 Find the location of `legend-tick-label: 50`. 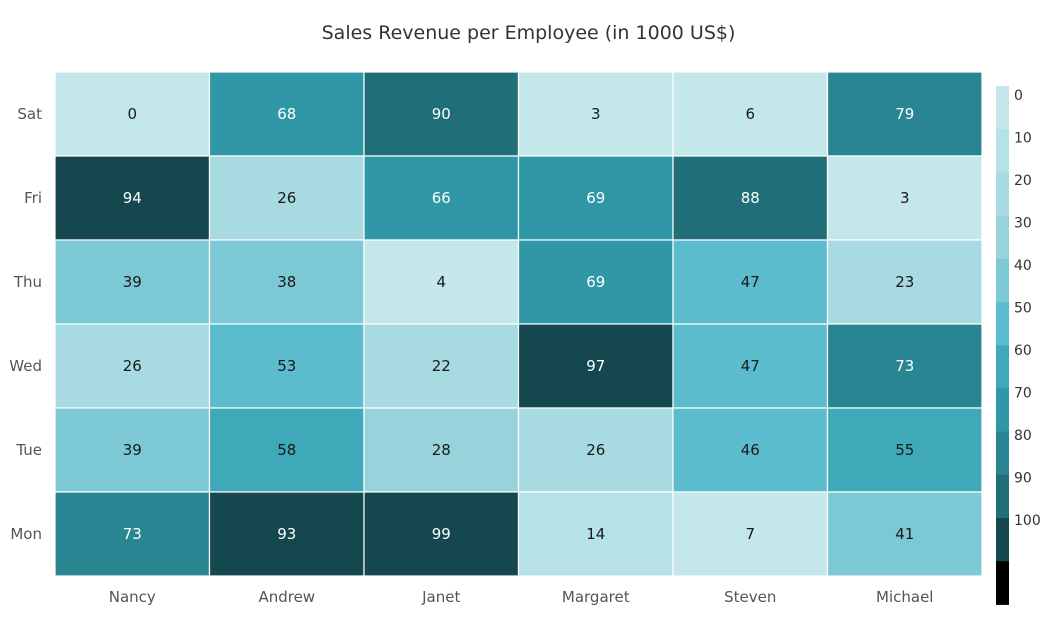

legend-tick-label: 50 is located at coordinates (1023, 309).